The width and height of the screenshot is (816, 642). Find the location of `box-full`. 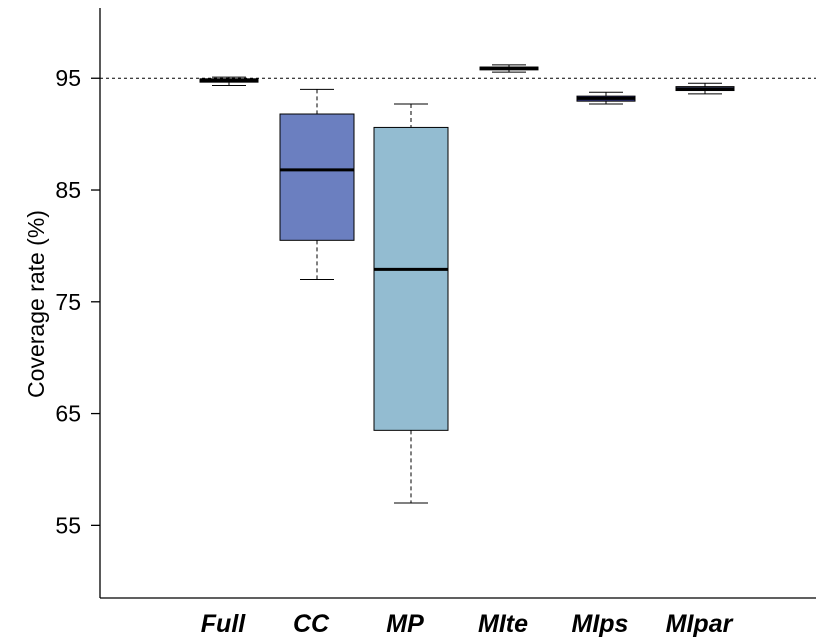

box-full is located at coordinates (229, 81).